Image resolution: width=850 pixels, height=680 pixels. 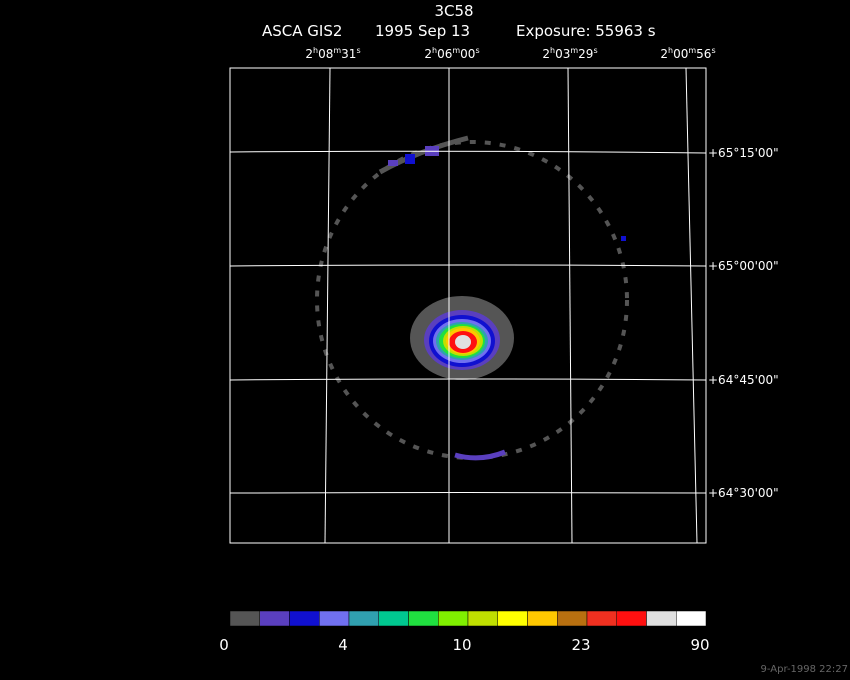 I want to click on ra-number: 08, so click(x=325, y=54).